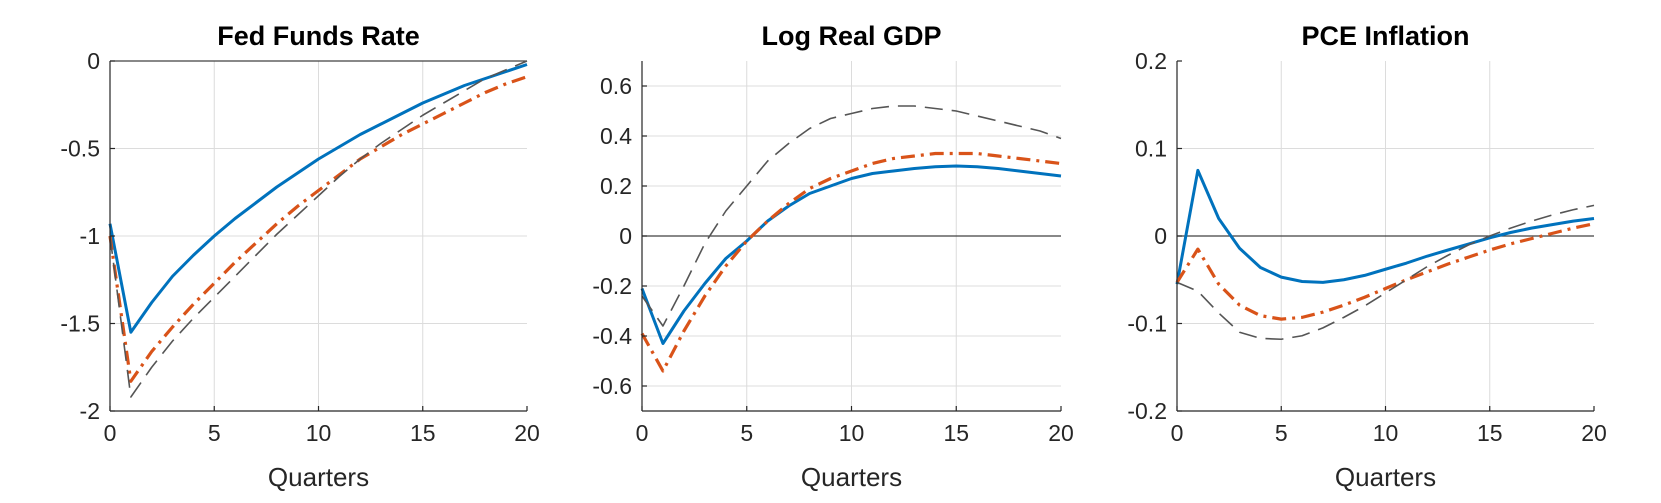 The height and width of the screenshot is (503, 1661). What do you see at coordinates (1147, 324) in the screenshot?
I see `y-tick-label: -0.1` at bounding box center [1147, 324].